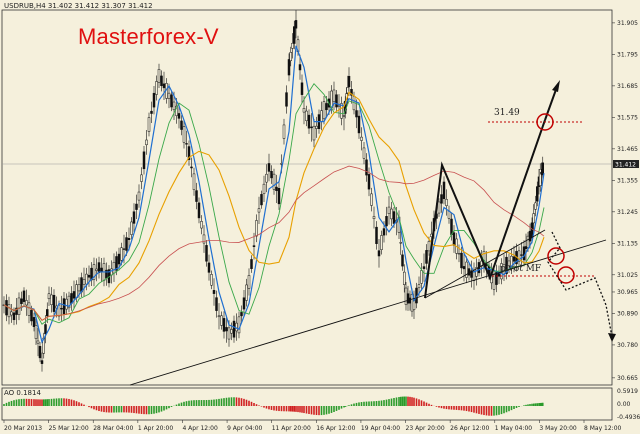 This screenshot has height=434, width=640. Describe the element at coordinates (627, 54) in the screenshot. I see `price-tick-label: 31.795` at that location.